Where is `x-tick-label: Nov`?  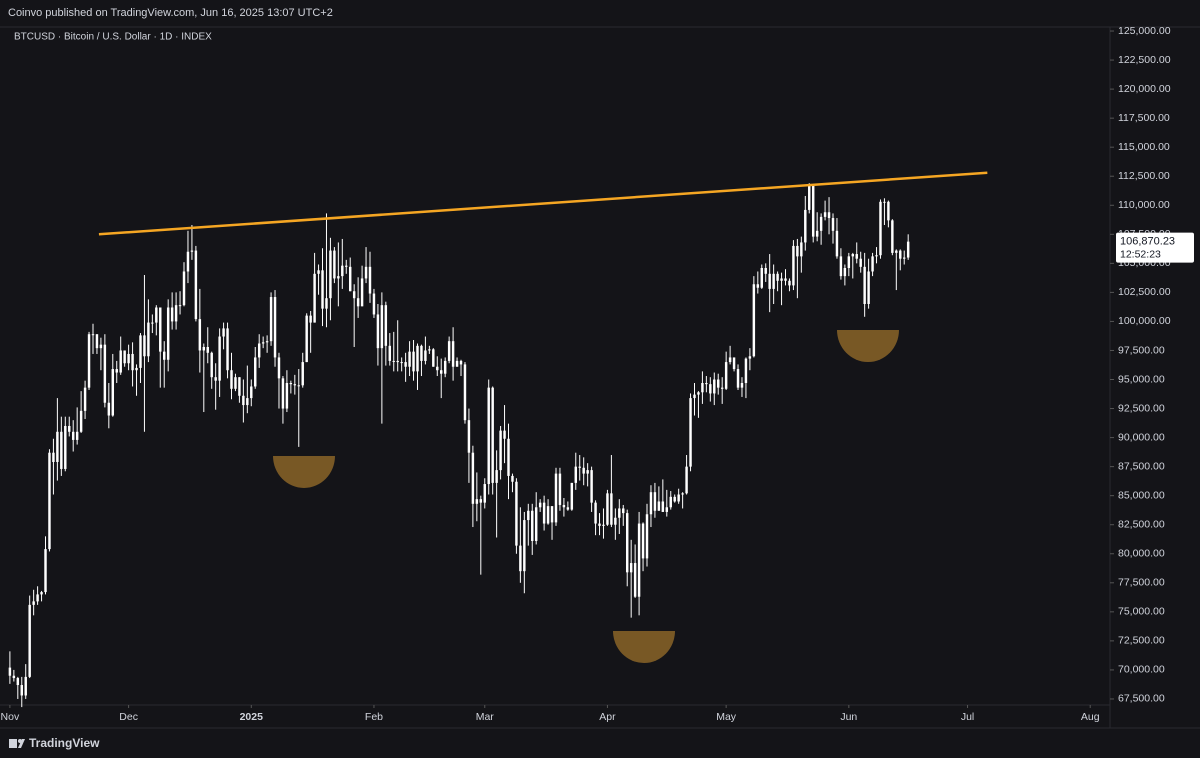 x-tick-label: Nov is located at coordinates (10, 717).